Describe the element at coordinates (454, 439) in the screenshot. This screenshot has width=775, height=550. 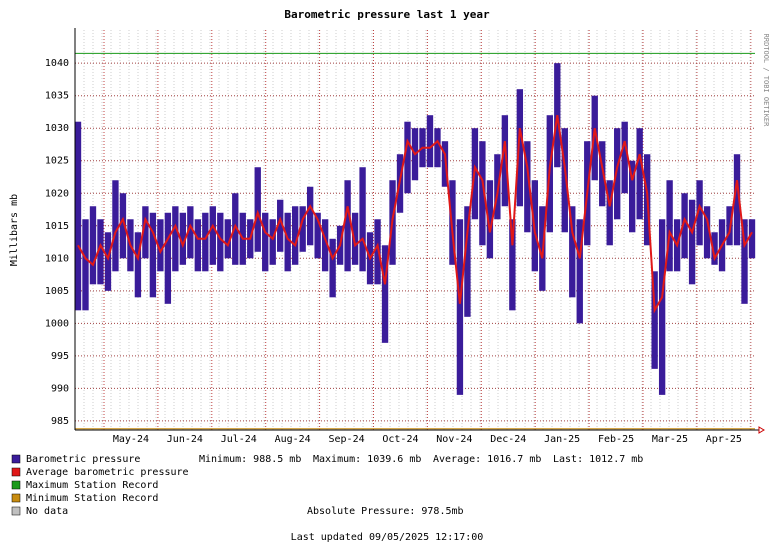
I see `x-tick-label: Nov-24` at that location.